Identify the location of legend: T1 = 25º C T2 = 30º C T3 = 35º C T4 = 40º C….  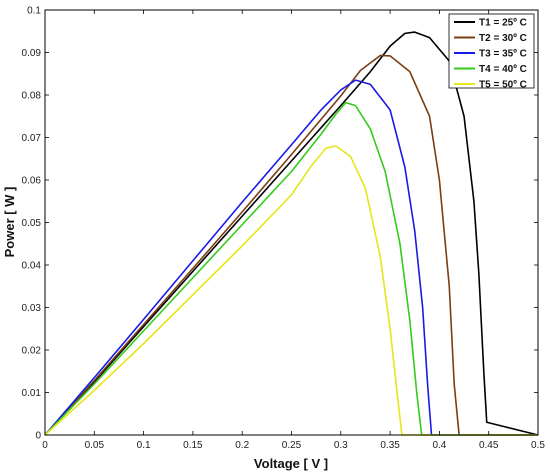
(491, 52).